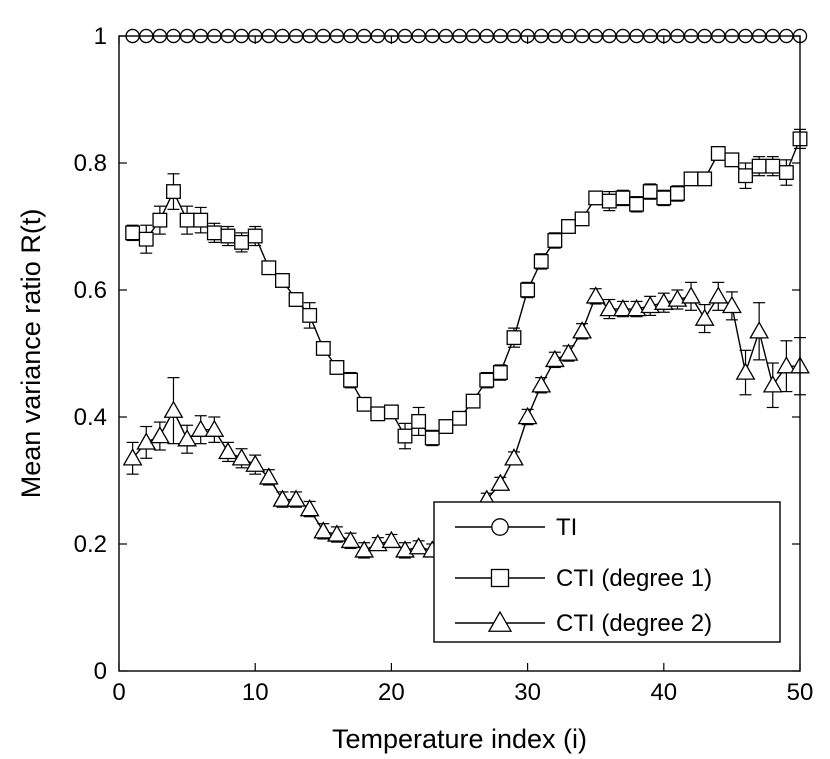 This screenshot has height=759, width=830. What do you see at coordinates (527, 692) in the screenshot?
I see `x-tick-label: 30` at bounding box center [527, 692].